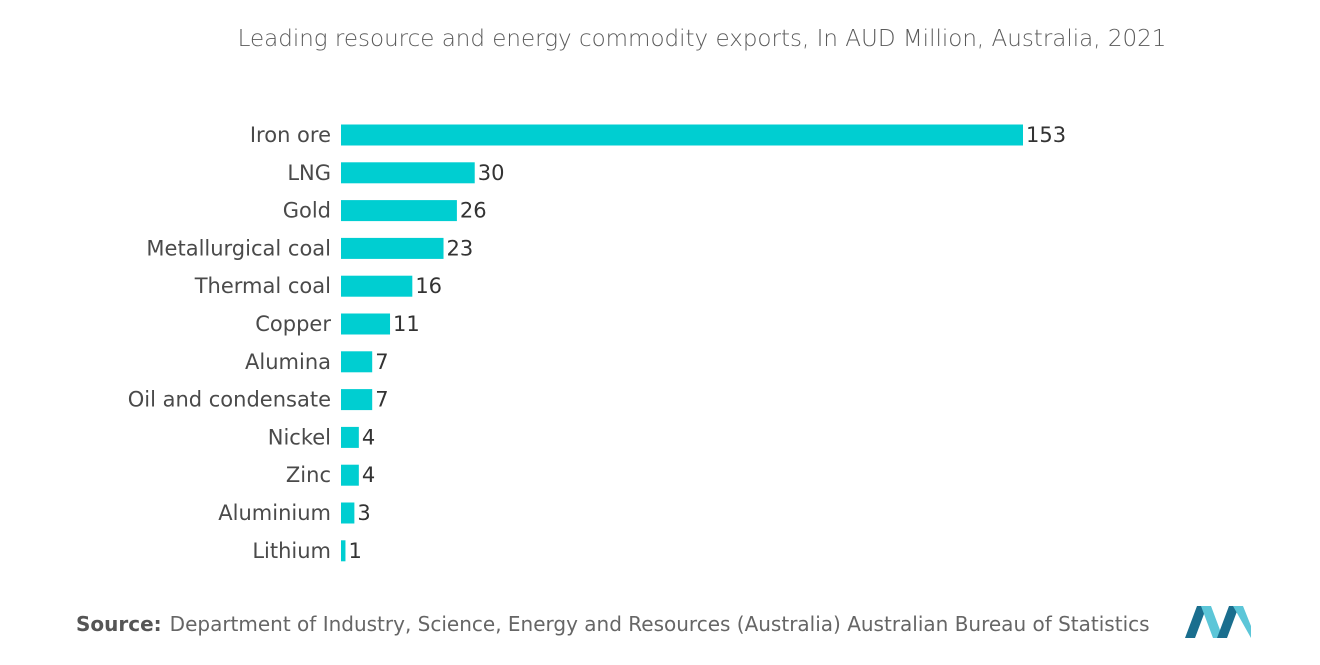 The height and width of the screenshot is (665, 1320). Describe the element at coordinates (473, 211) in the screenshot. I see `value-label: 26` at that location.